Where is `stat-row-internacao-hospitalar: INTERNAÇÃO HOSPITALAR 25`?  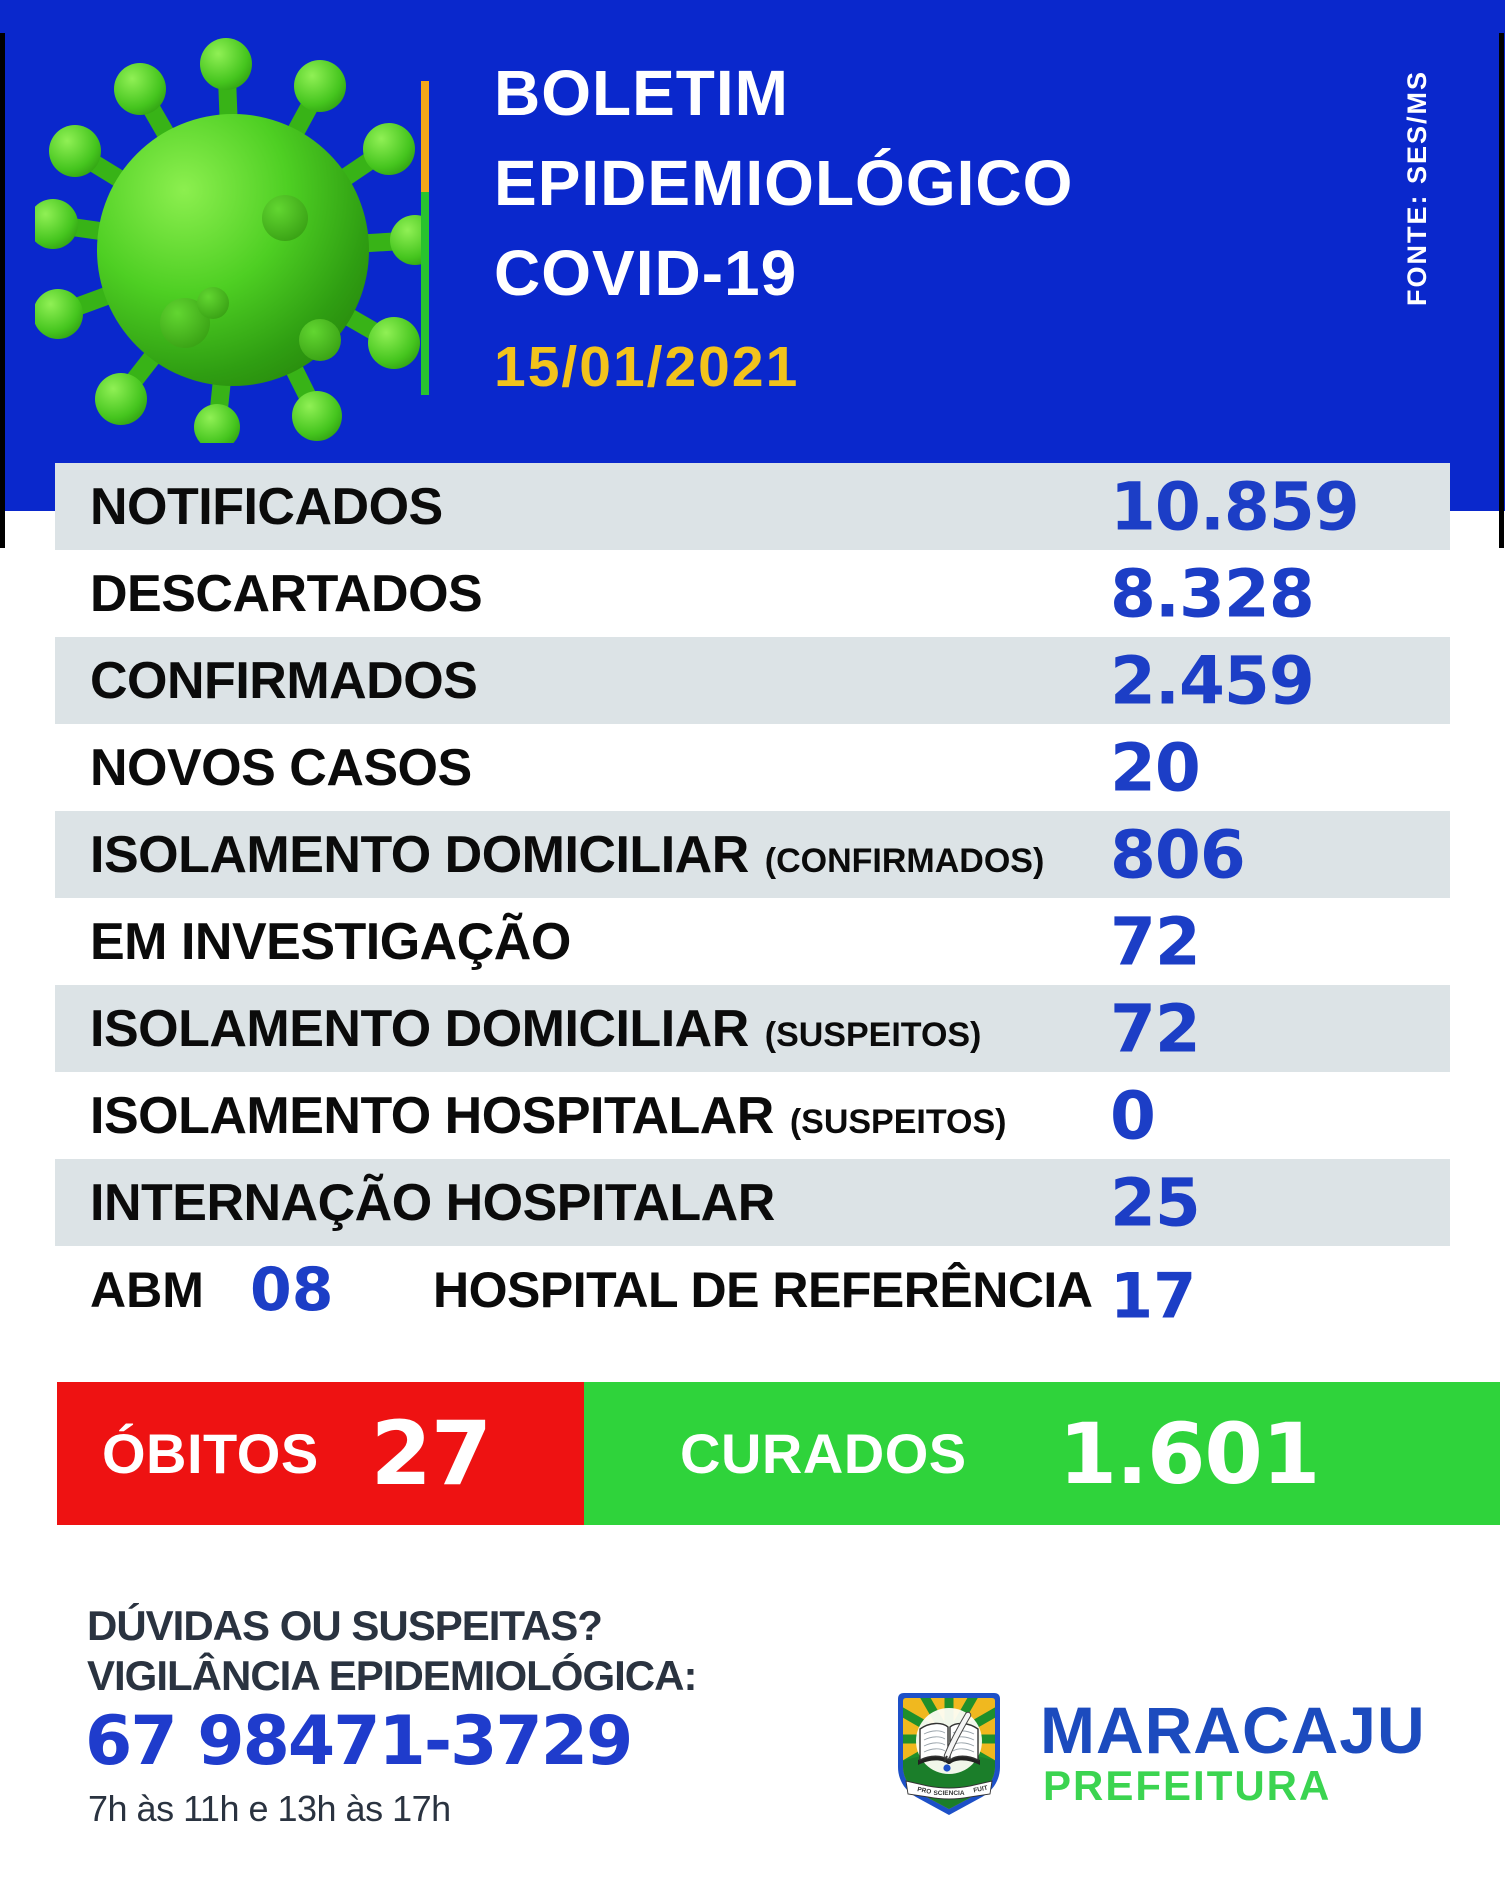
stat-row-internacao-hospitalar: INTERNAÇÃO HOSPITALAR 25 is located at coordinates (752, 1202).